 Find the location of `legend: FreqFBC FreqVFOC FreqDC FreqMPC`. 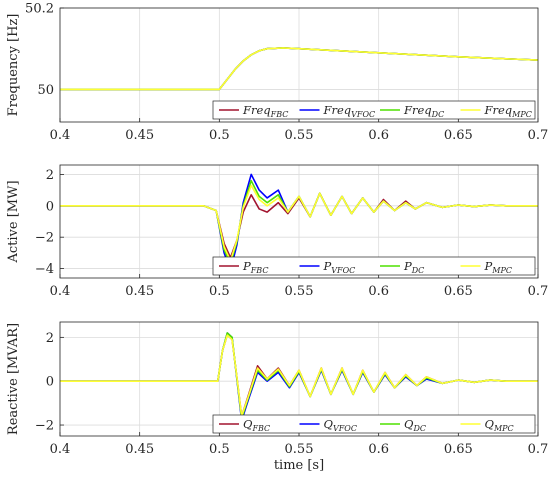

legend: FreqFBC FreqVFOC FreqDC FreqMPC is located at coordinates (374, 110).